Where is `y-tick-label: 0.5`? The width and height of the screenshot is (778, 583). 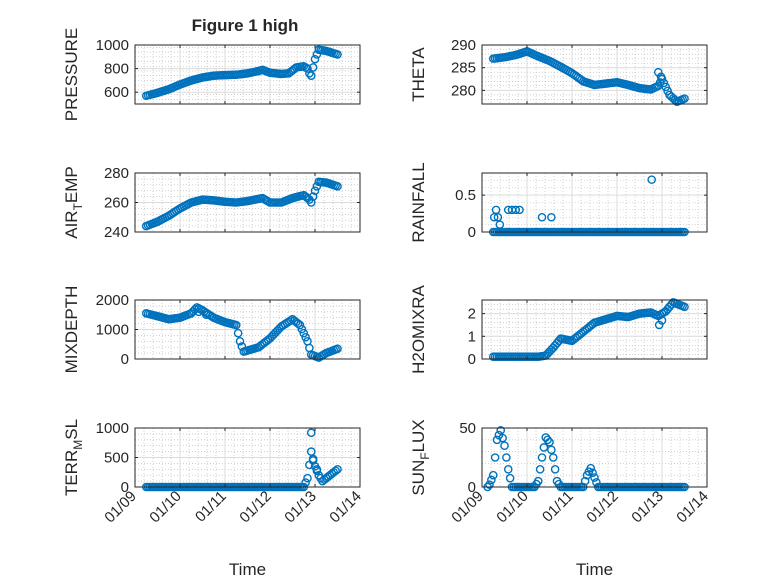 y-tick-label: 0.5 is located at coordinates (465, 195).